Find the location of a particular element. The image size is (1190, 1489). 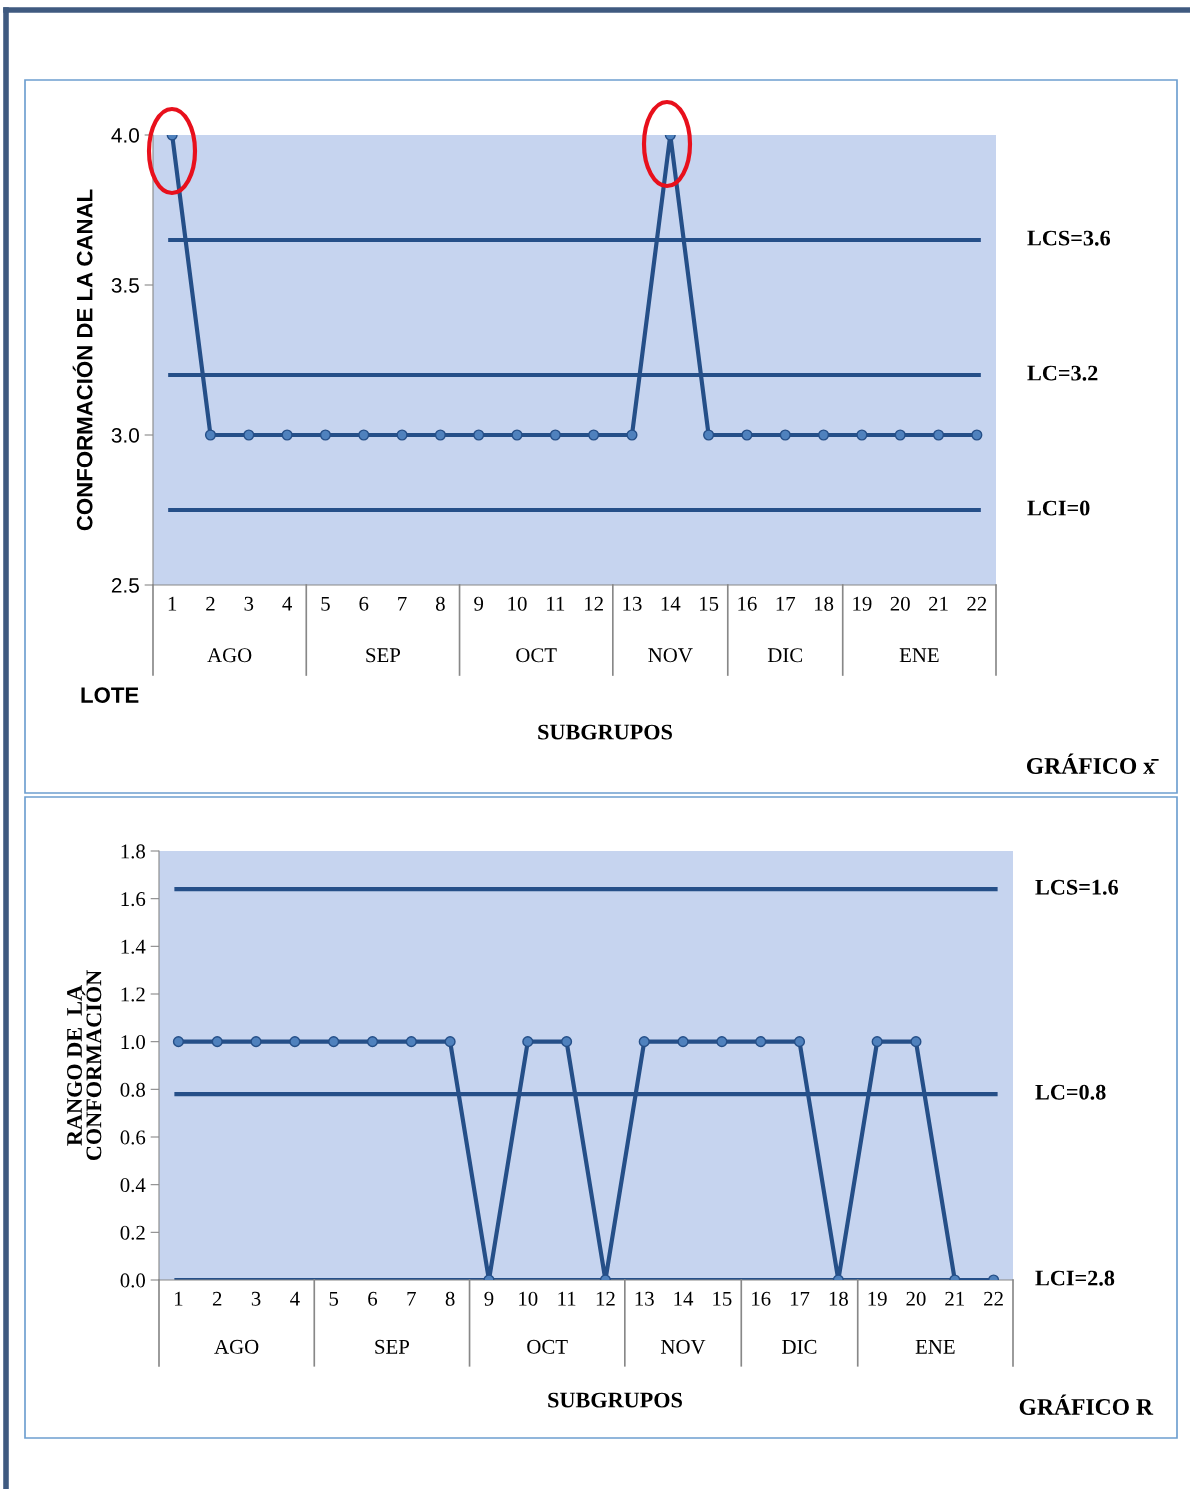

text: LCS=1.6 is located at coordinates (1077, 887).